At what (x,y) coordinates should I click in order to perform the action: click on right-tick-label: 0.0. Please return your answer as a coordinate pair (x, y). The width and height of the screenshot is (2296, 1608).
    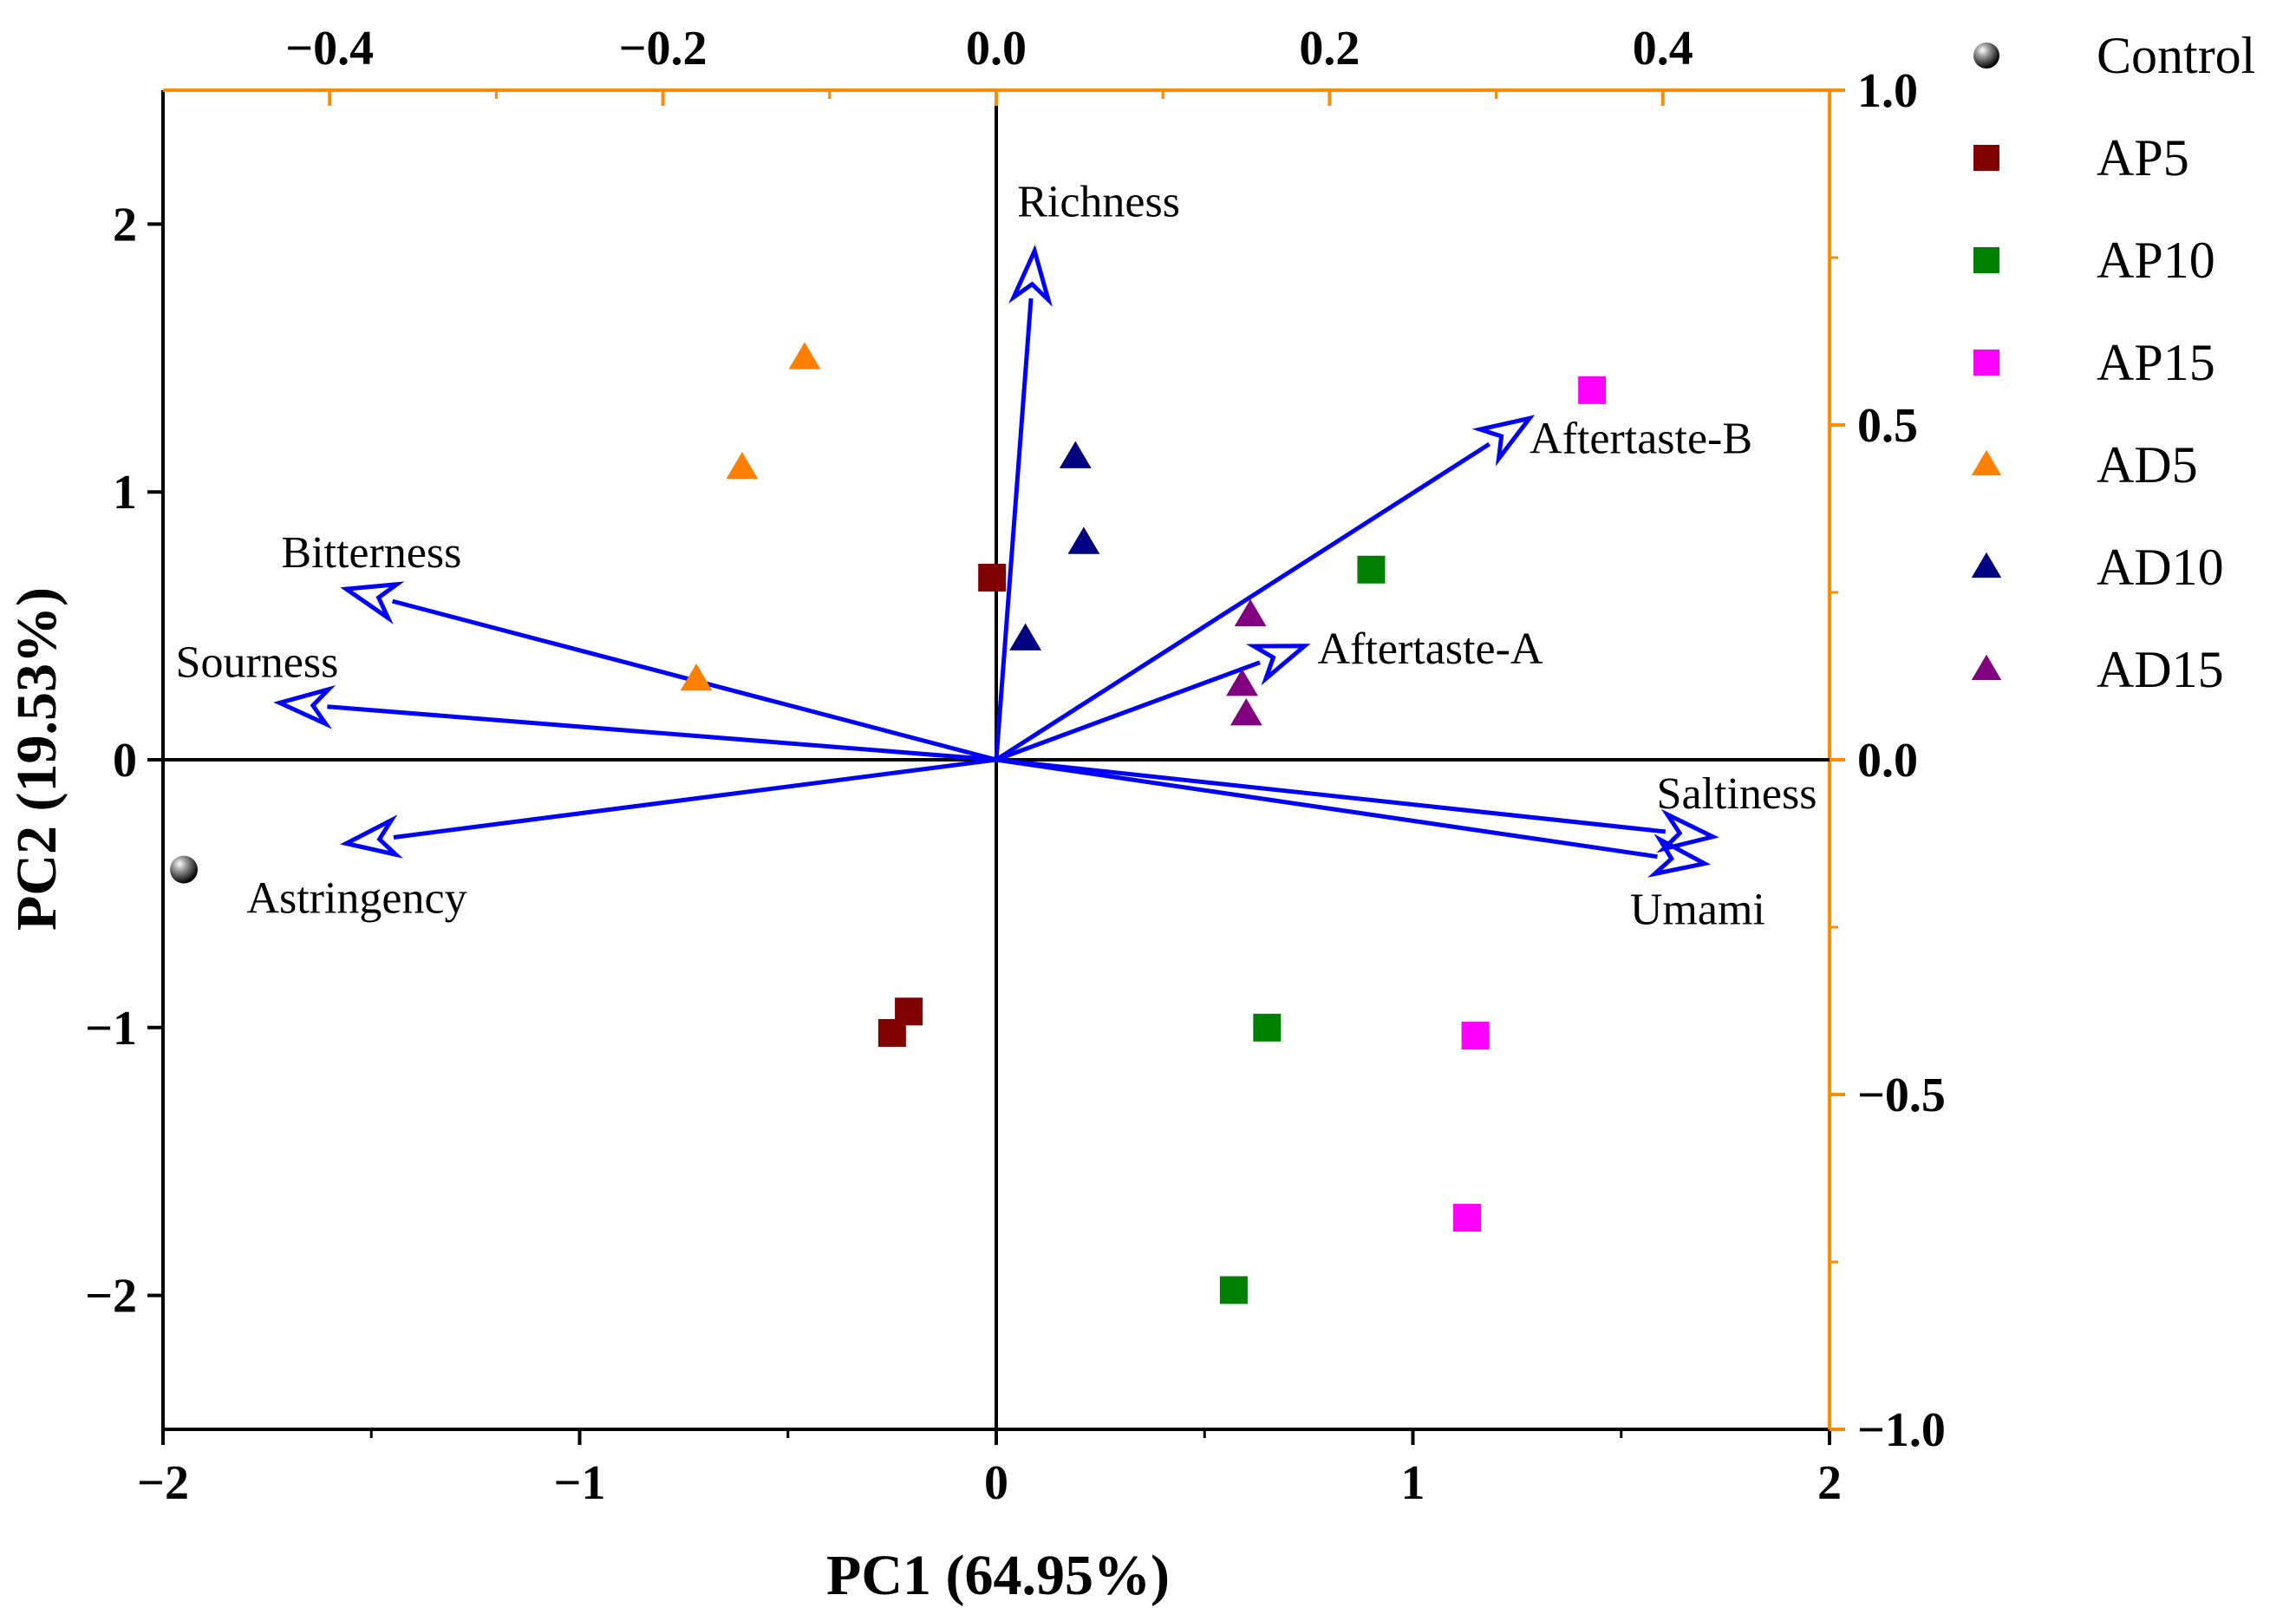
    Looking at the image, I should click on (1887, 761).